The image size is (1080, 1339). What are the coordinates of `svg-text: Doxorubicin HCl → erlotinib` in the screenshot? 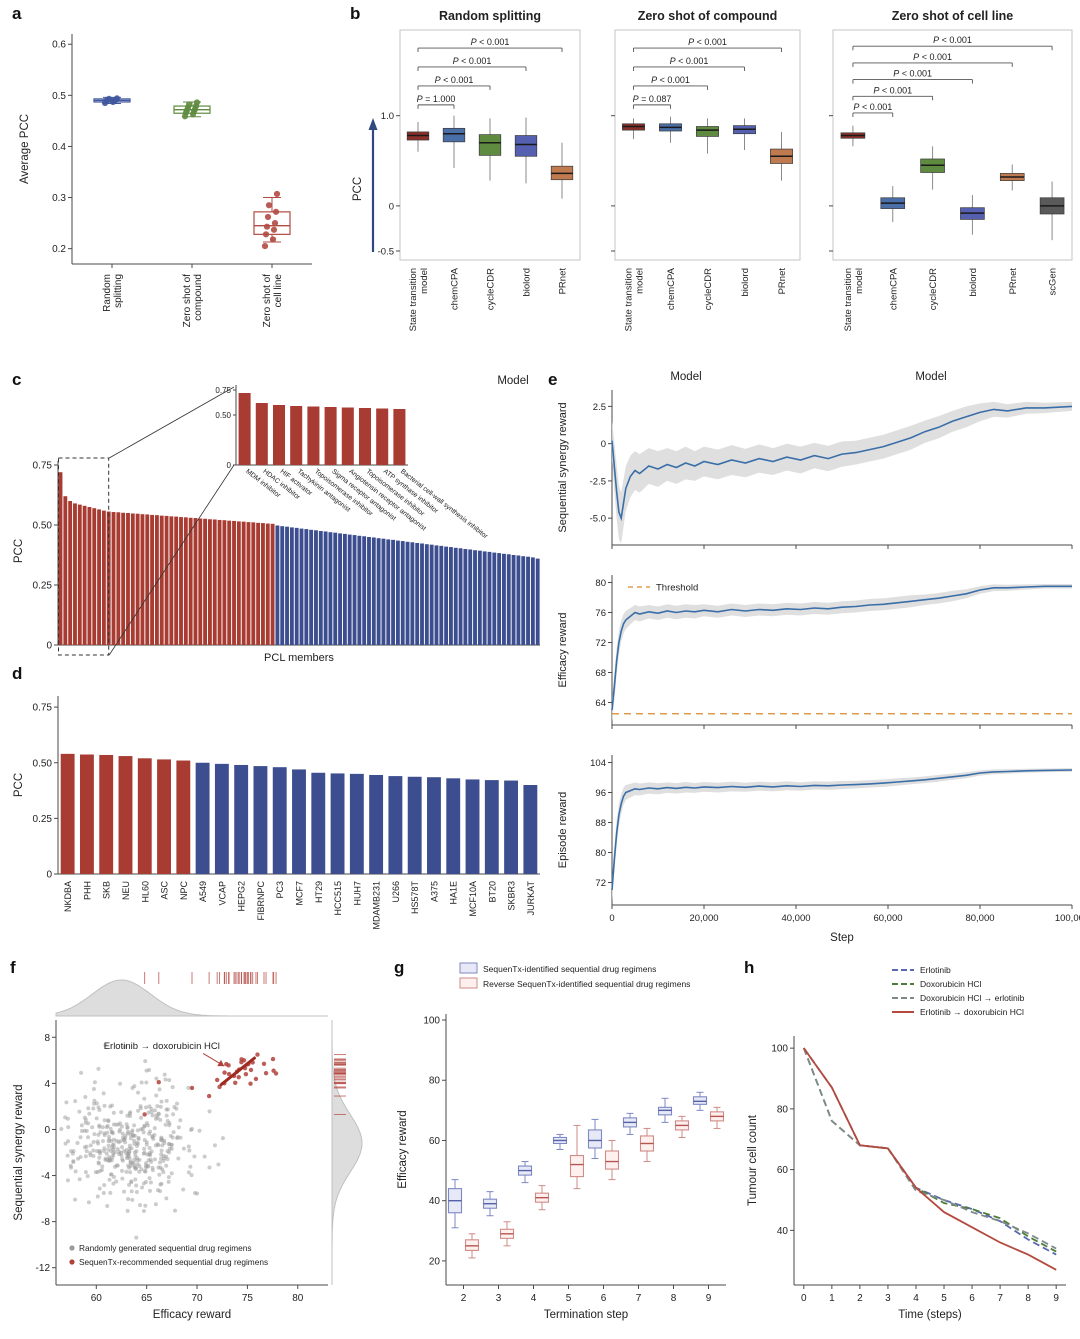 It's located at (972, 998).